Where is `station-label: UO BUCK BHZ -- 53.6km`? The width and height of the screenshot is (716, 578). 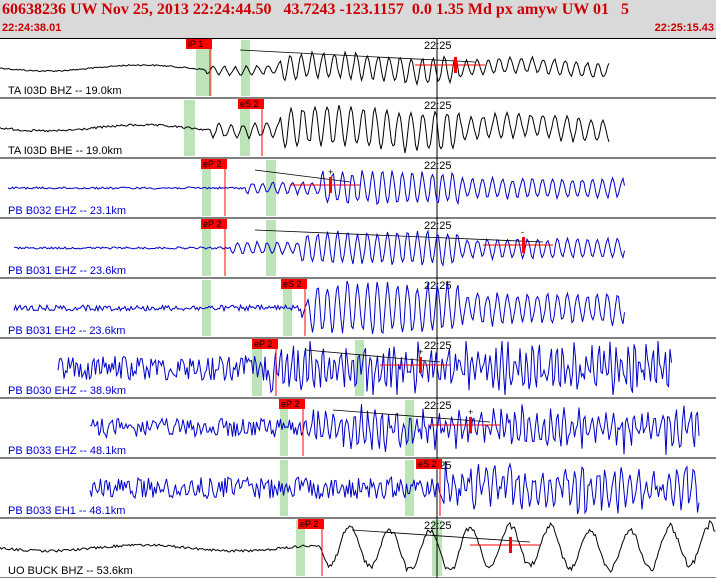
station-label: UO BUCK BHZ -- 53.6km is located at coordinates (70, 571).